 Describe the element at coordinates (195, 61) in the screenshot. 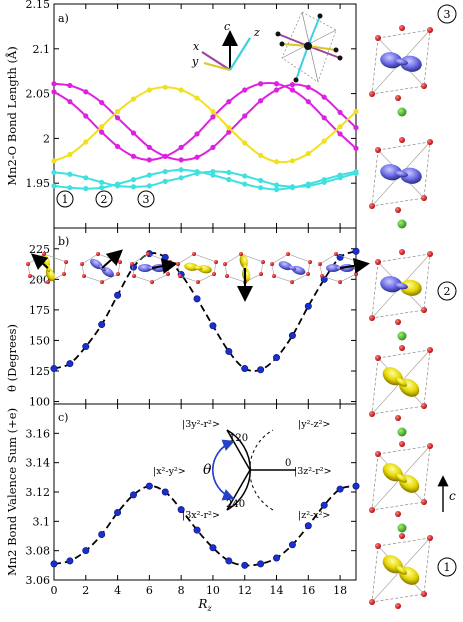

I see `axis-y-label: y` at that location.